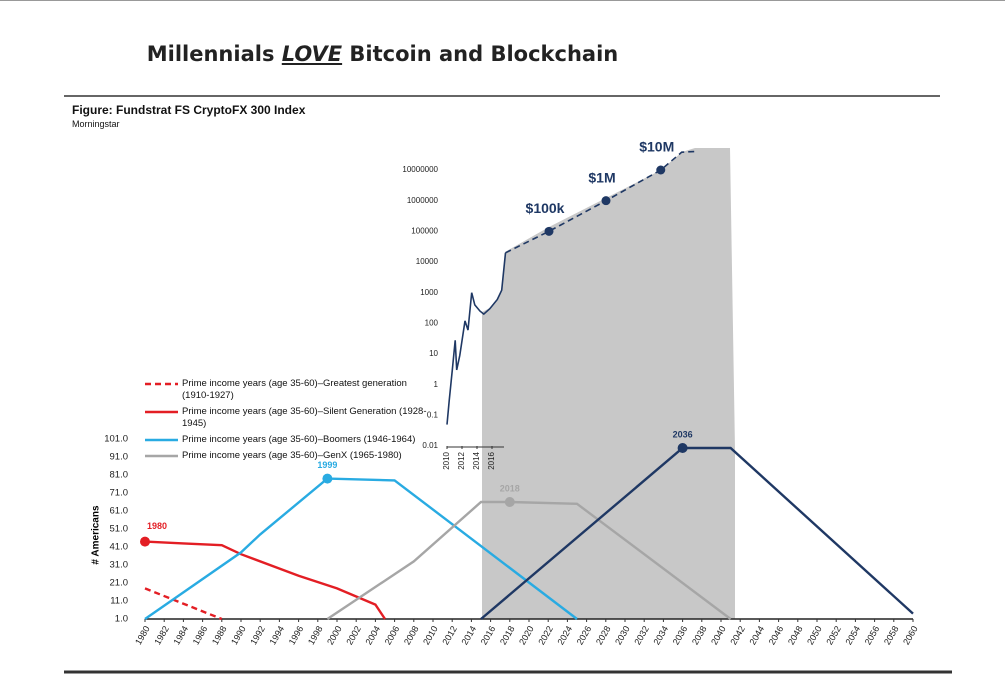 Image resolution: width=1005 pixels, height=676 pixels. What do you see at coordinates (680, 635) in the screenshot?
I see `x-tick-label: 2036` at bounding box center [680, 635].